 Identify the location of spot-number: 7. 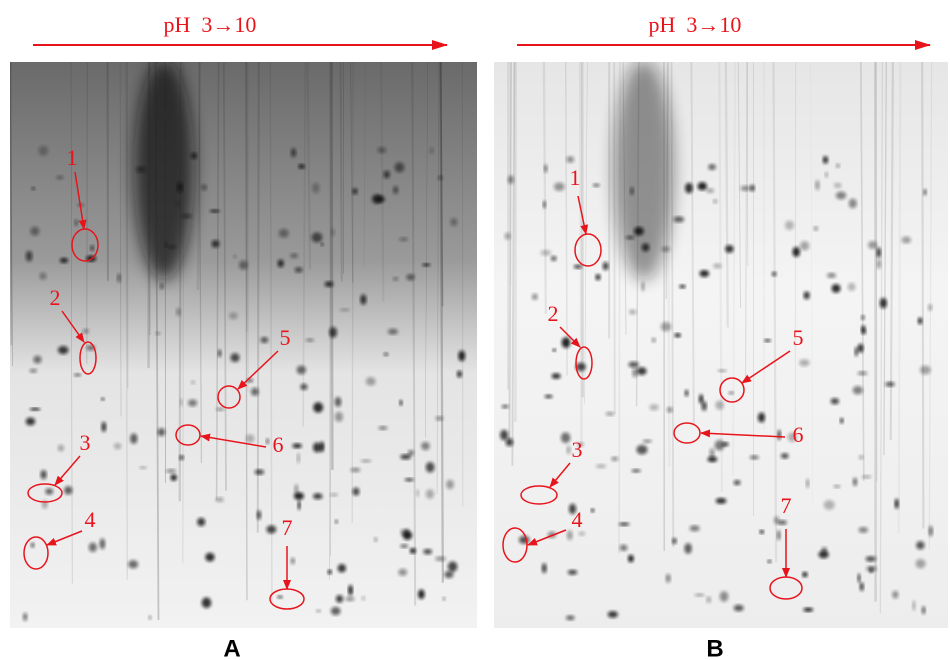
(287, 527).